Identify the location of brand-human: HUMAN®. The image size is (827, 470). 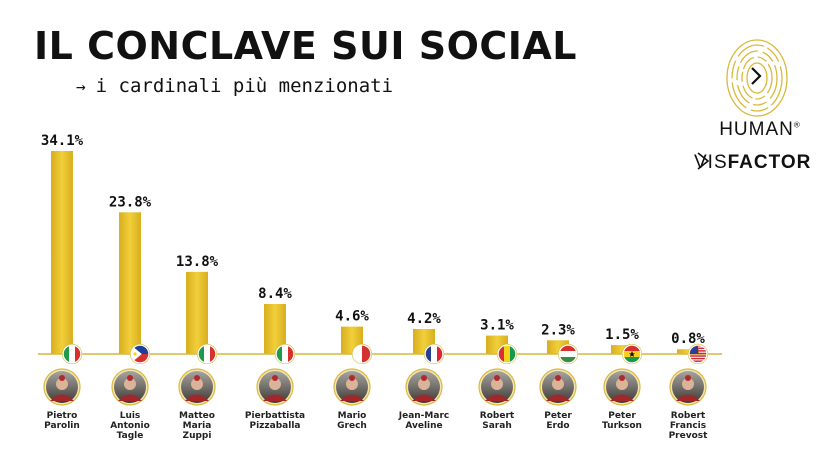
(760, 129).